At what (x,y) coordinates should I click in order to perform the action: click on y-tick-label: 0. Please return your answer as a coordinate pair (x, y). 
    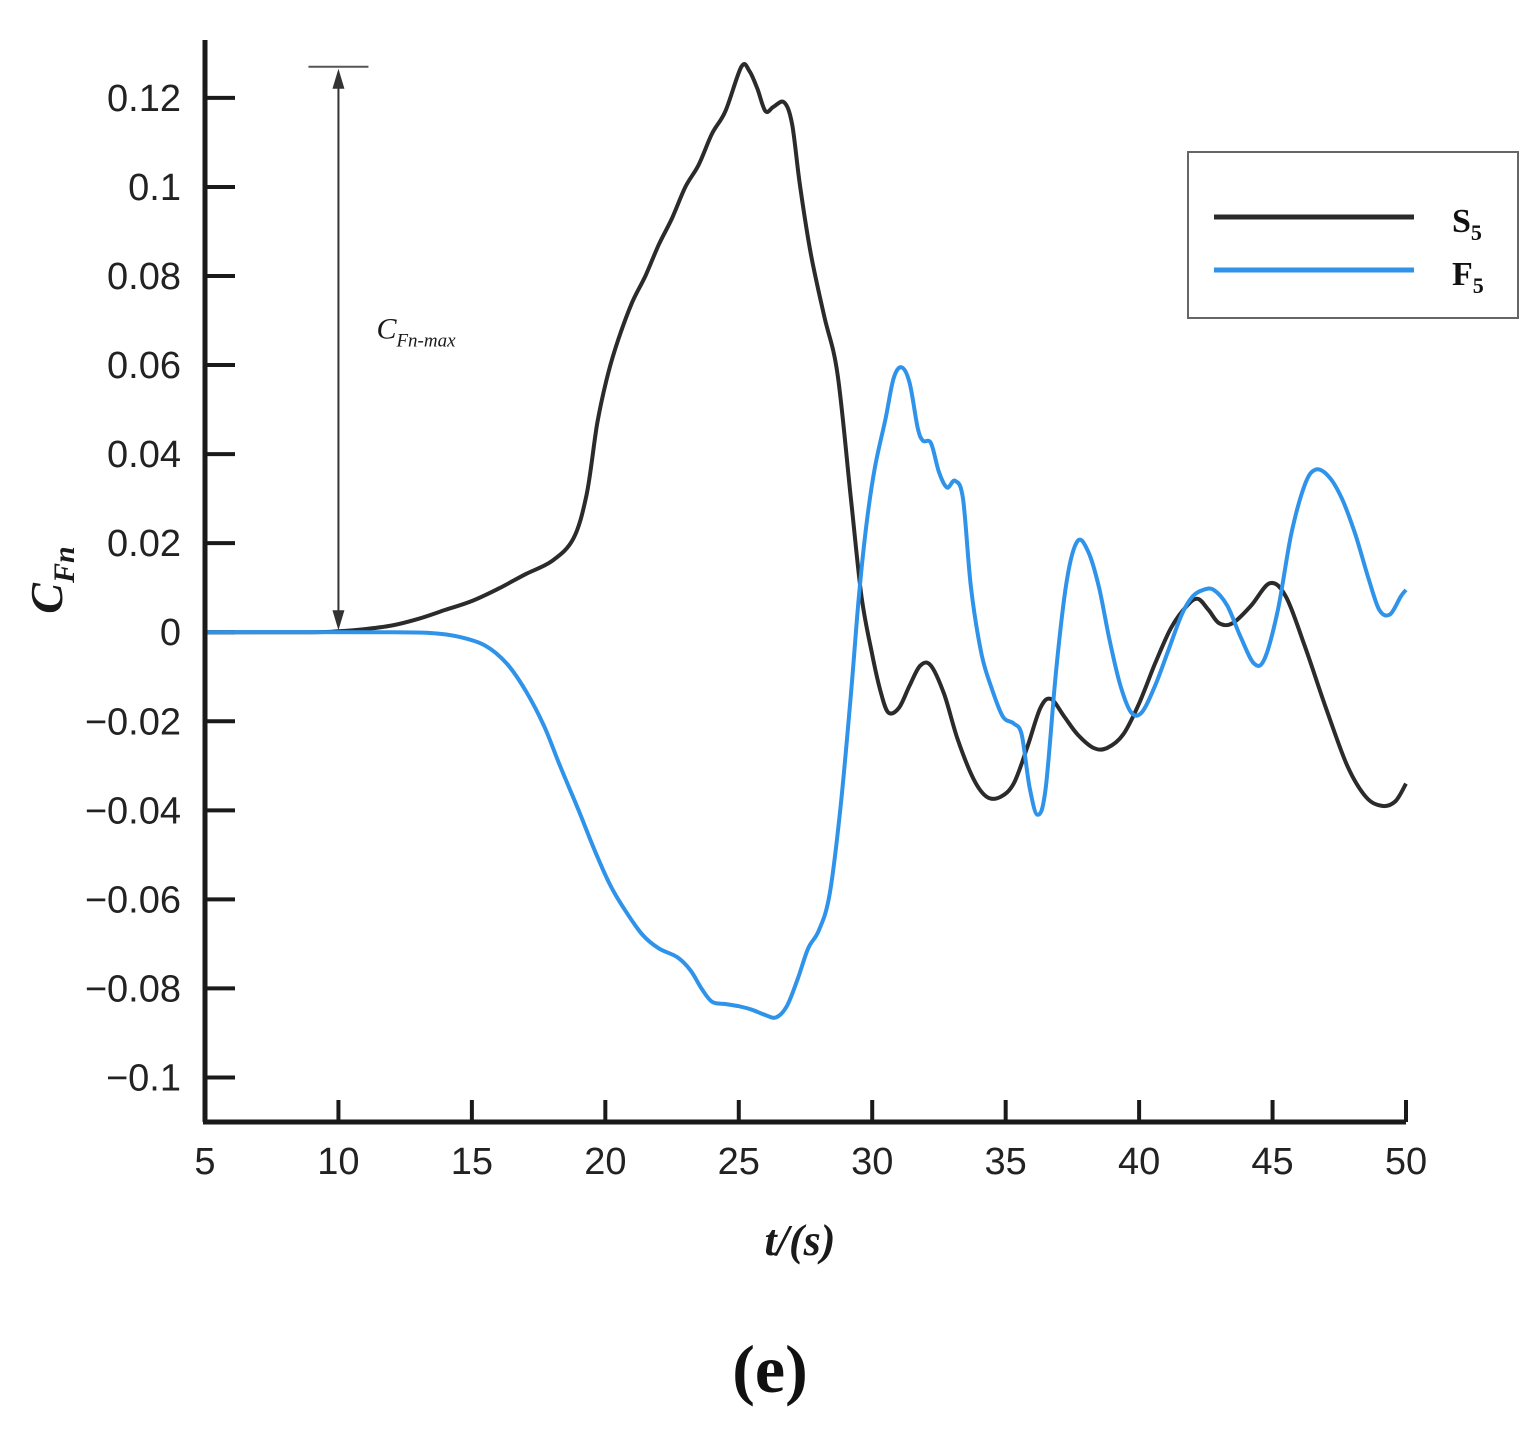
    Looking at the image, I should click on (170, 633).